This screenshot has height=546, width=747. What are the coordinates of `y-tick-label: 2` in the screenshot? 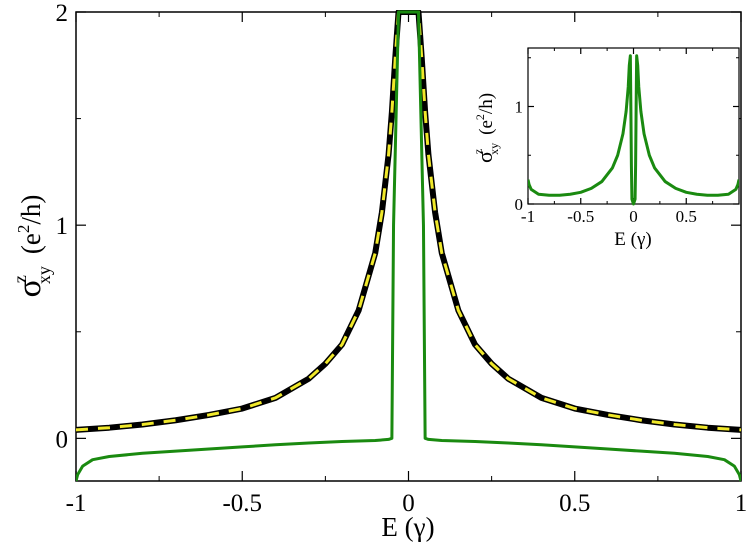 It's located at (62, 13).